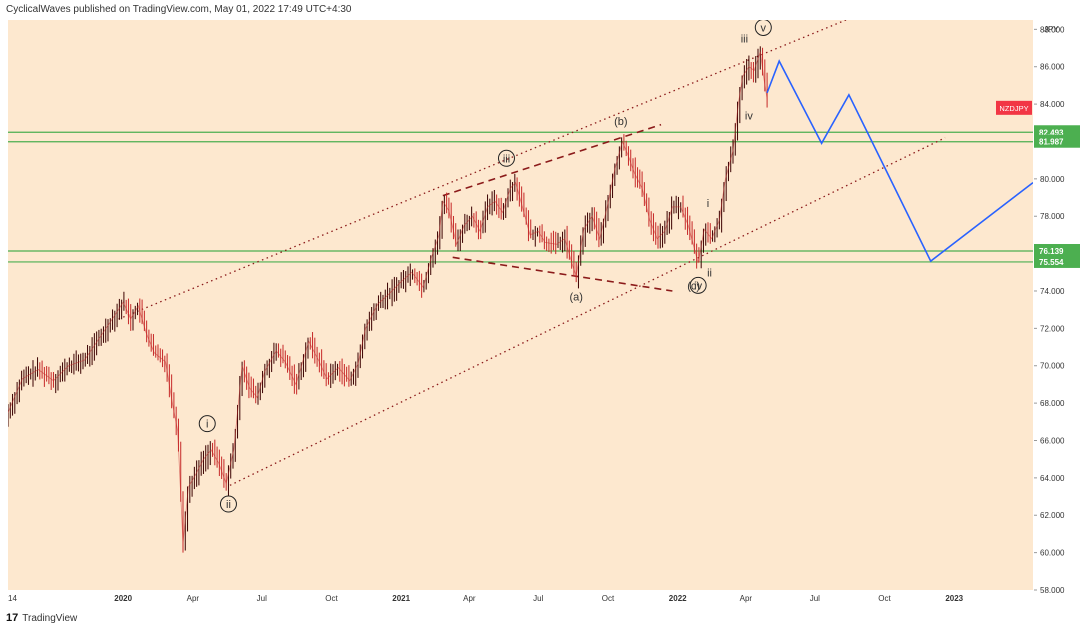 The width and height of the screenshot is (1080, 634). What do you see at coordinates (1052, 440) in the screenshot?
I see `y-tick-label: 66.000` at bounding box center [1052, 440].